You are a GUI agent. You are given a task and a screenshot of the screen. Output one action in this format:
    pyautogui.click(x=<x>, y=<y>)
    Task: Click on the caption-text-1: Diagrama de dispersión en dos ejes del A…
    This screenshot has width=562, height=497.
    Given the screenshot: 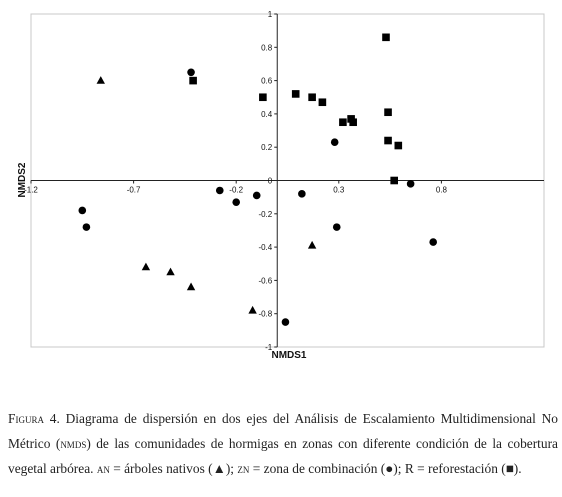 What is the action you would take?
    pyautogui.click(x=283, y=431)
    